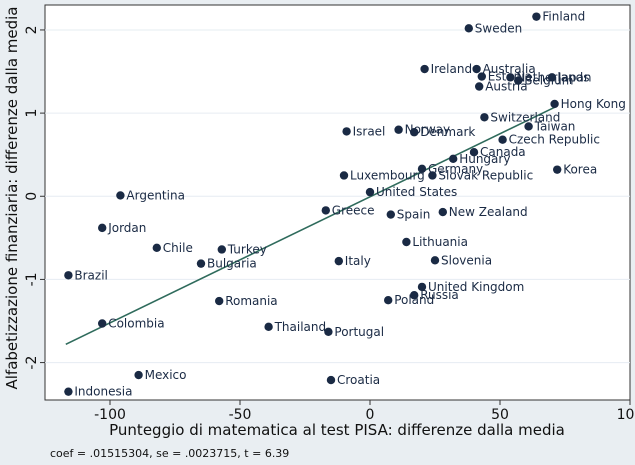  Describe the element at coordinates (247, 249) in the screenshot. I see `point-label: Turkey` at that location.